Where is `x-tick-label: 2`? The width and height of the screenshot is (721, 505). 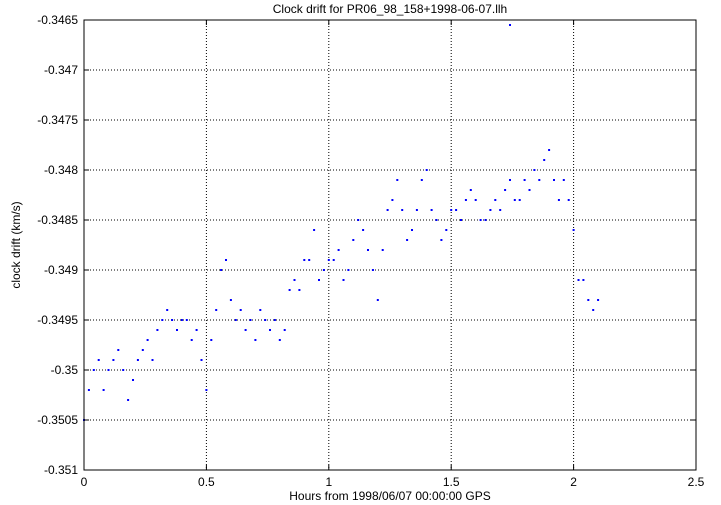
x-tick-label: 2 is located at coordinates (573, 482).